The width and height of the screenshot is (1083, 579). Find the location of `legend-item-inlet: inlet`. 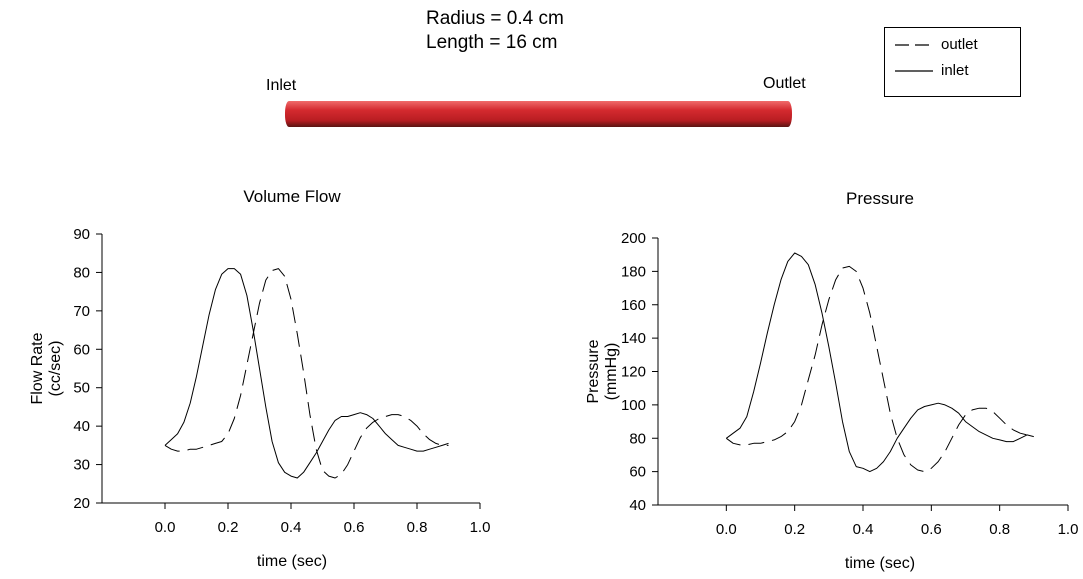

legend-item-inlet: inlet is located at coordinates (932, 70).